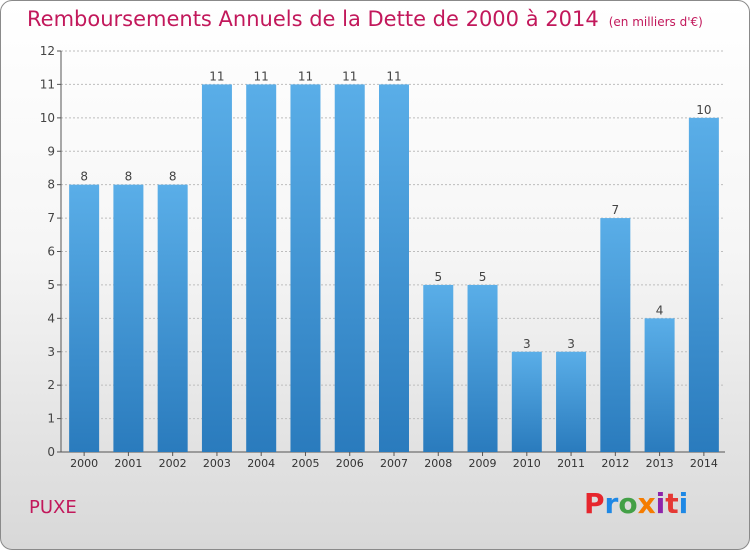  Describe the element at coordinates (703, 110) in the screenshot. I see `bar-value-label: 10` at that location.